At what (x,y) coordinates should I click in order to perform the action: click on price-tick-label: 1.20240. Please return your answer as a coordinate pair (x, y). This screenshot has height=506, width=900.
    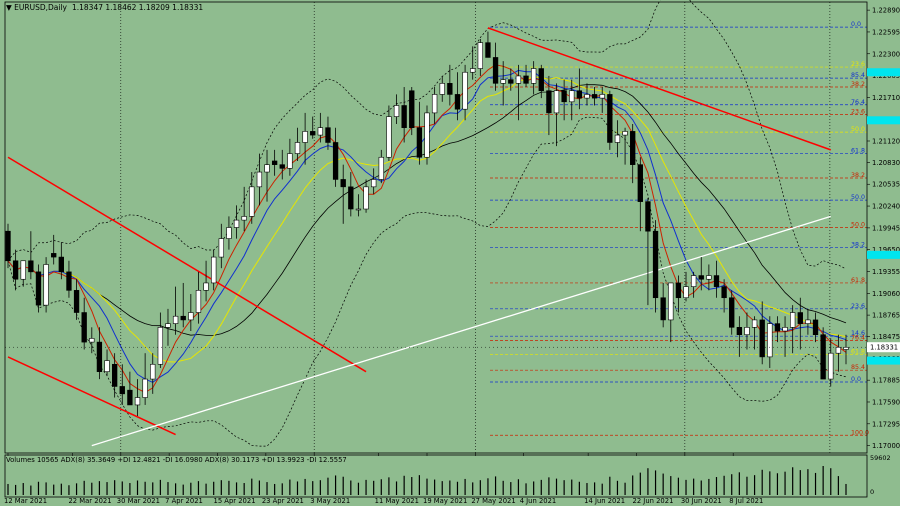
    Looking at the image, I should click on (886, 207).